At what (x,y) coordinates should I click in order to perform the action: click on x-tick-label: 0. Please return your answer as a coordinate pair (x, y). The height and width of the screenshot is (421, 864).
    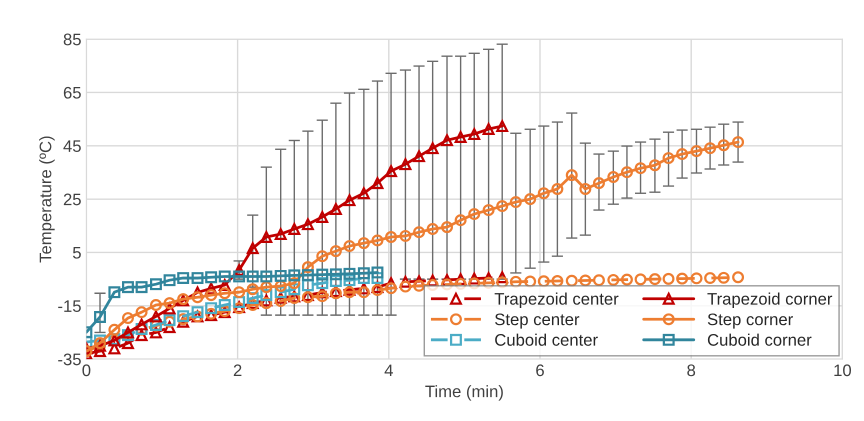
    Looking at the image, I should click on (86, 370).